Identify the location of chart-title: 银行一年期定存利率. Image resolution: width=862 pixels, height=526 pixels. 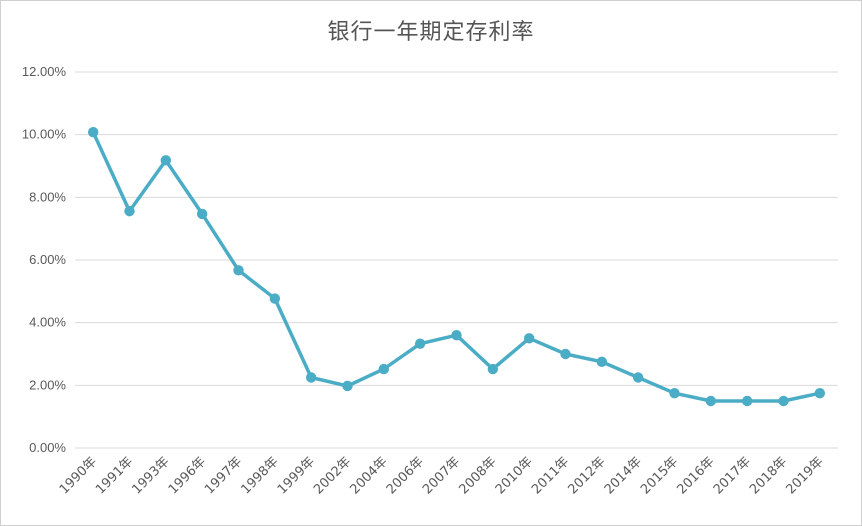
(431, 32).